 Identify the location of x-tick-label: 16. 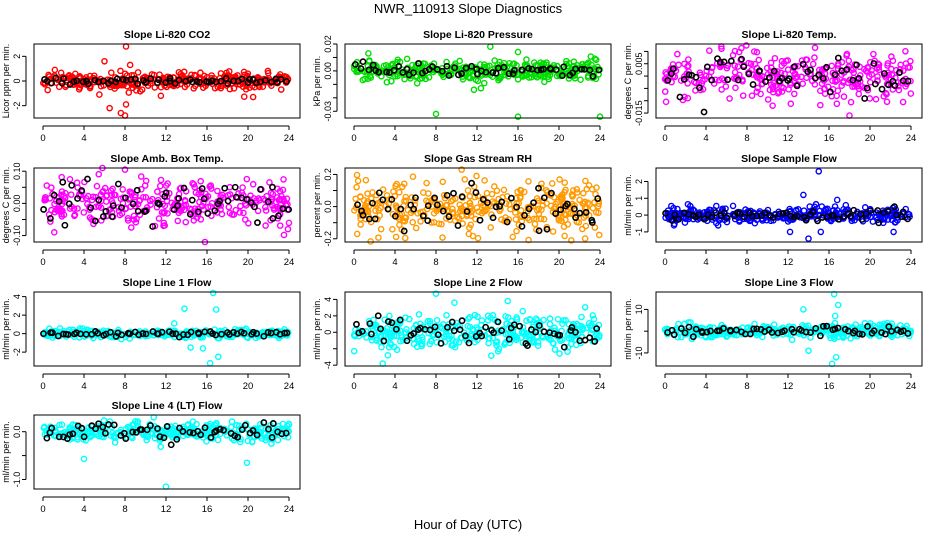
(829, 138).